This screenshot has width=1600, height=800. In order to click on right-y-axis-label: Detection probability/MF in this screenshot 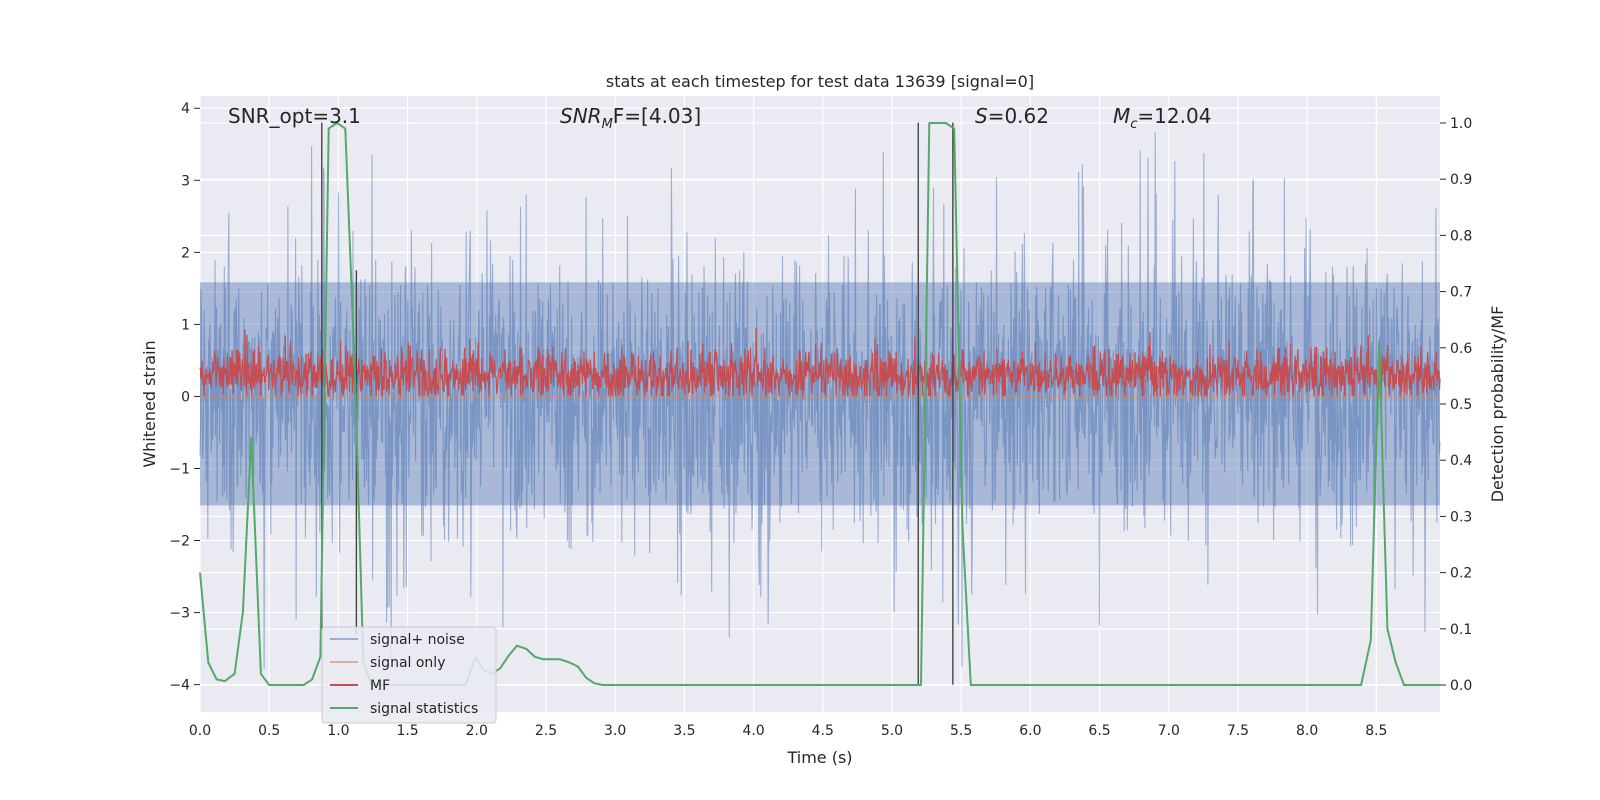, I will do `click(1497, 404)`.